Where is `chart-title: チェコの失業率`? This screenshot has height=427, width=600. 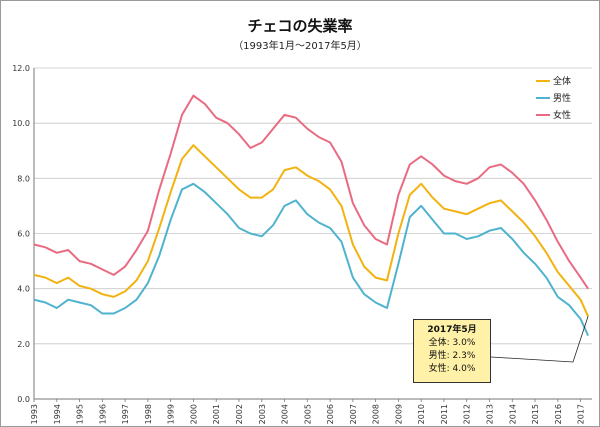
chart-title: チェコの失業率 is located at coordinates (299, 26).